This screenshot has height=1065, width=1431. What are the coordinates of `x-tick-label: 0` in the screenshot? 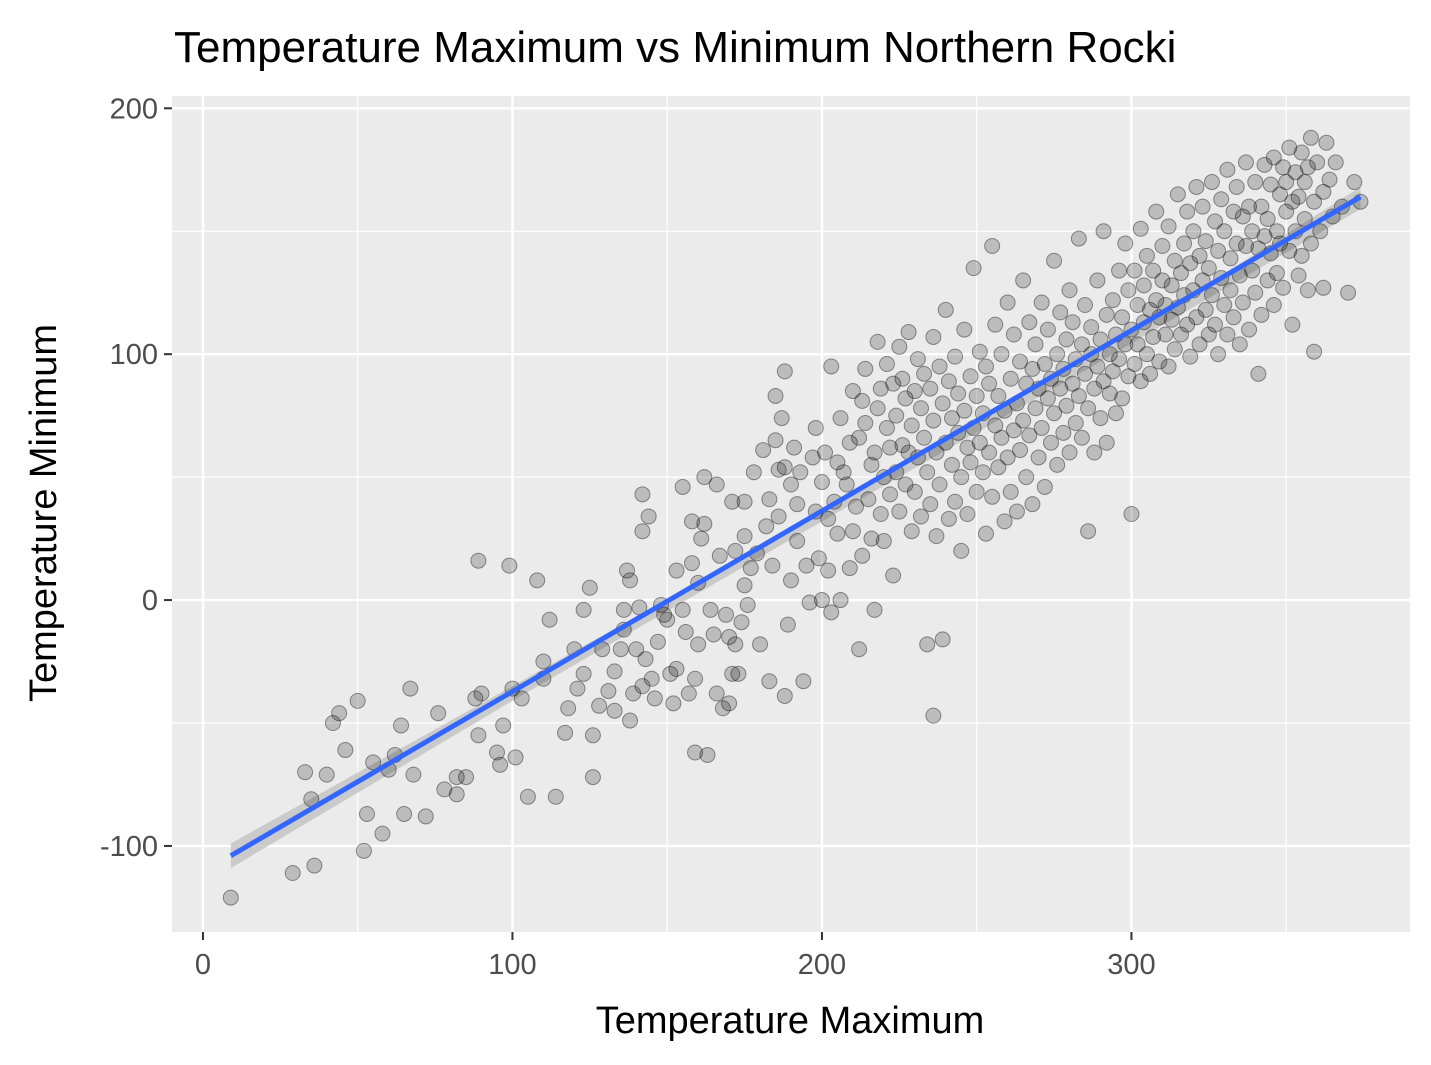 It's located at (203, 965).